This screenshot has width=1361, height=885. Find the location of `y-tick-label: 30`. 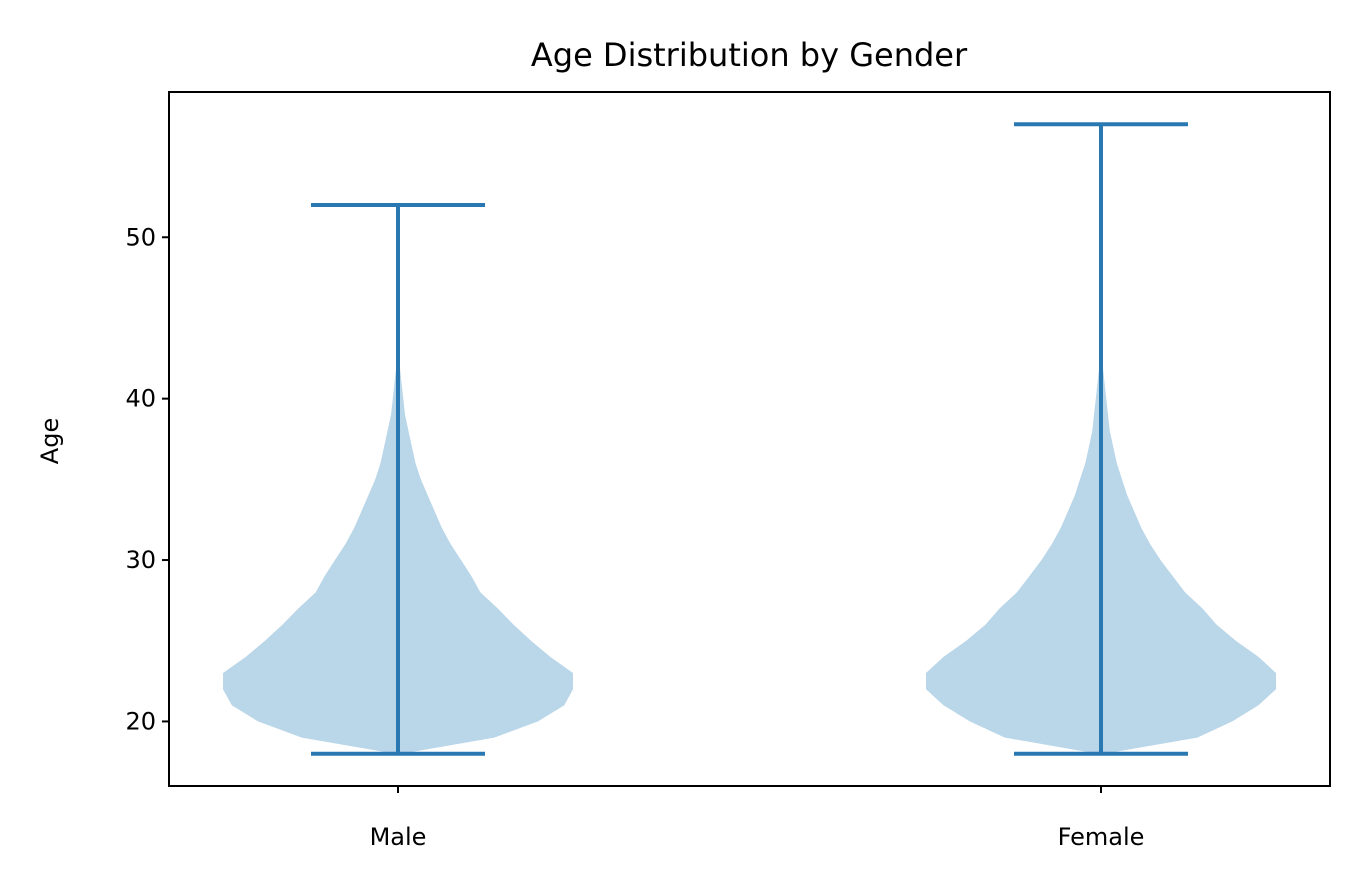

y-tick-label: 30 is located at coordinates (140, 560).